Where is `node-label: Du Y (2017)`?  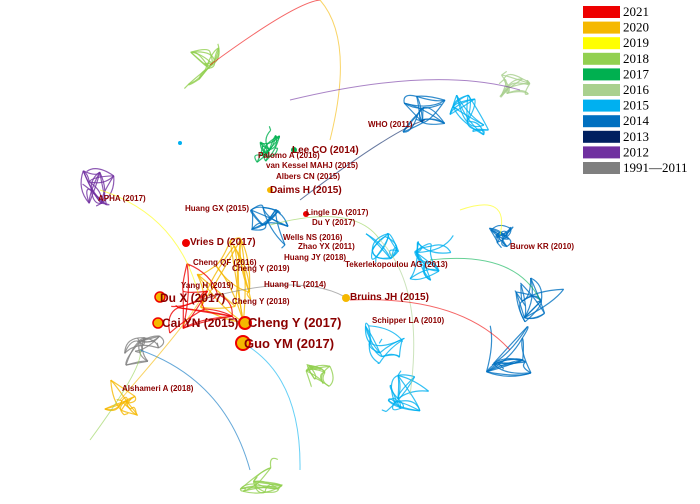
node-label: Du Y (2017) is located at coordinates (334, 222).